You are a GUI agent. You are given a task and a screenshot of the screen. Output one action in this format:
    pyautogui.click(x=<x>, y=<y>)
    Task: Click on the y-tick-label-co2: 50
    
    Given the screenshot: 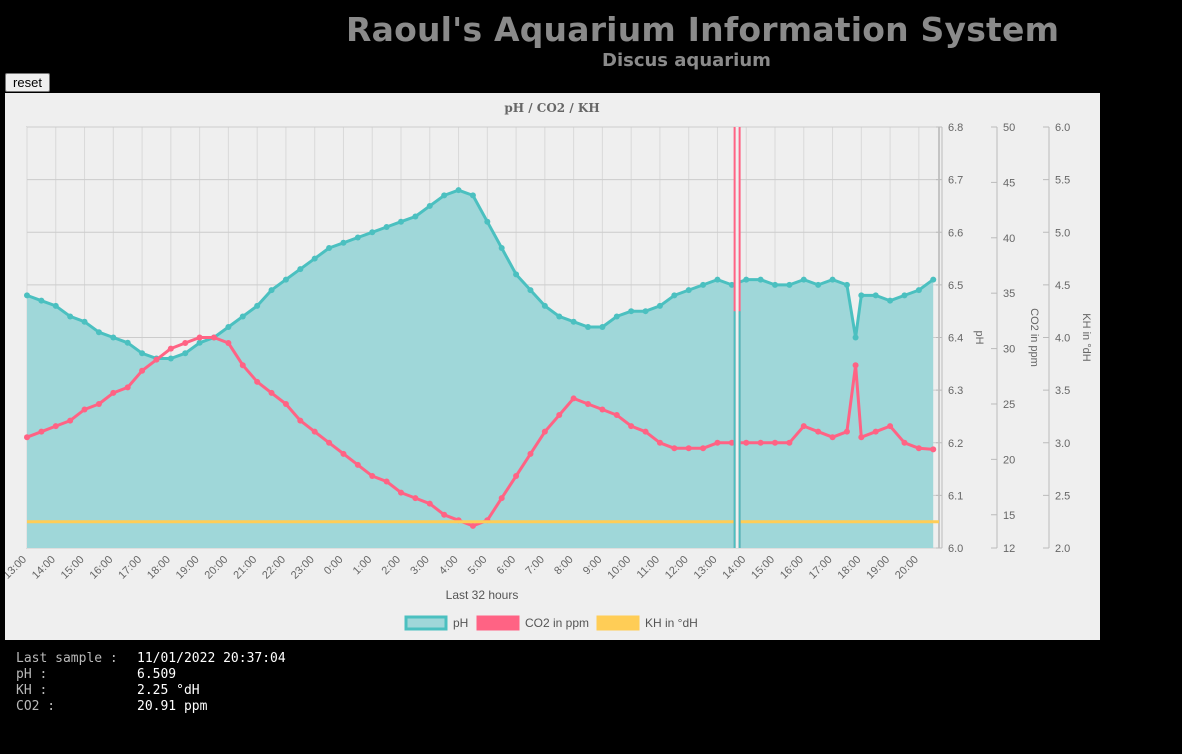 What is the action you would take?
    pyautogui.click(x=1009, y=128)
    